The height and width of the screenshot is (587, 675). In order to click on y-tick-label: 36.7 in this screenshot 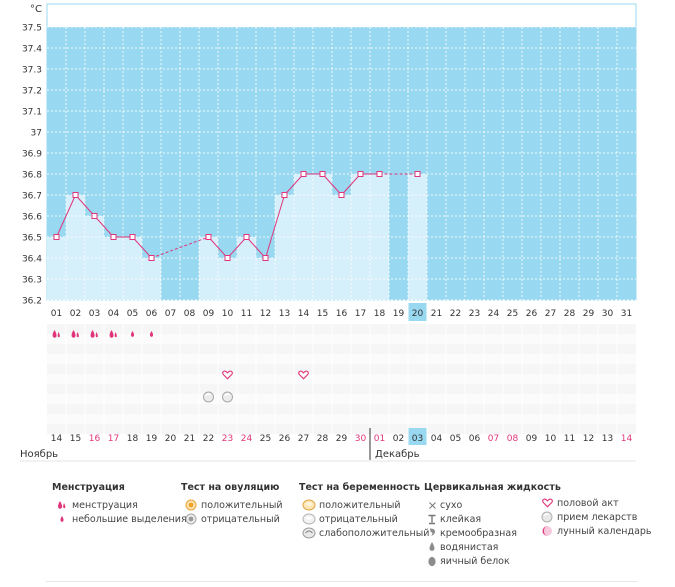, I will do `click(32, 197)`.